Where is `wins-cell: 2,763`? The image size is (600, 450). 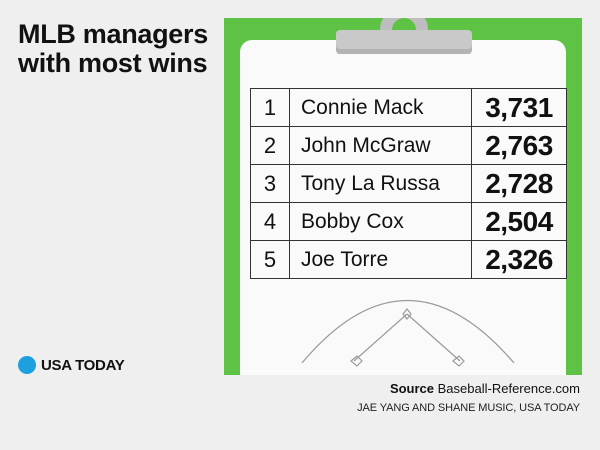 wins-cell: 2,763 is located at coordinates (519, 145).